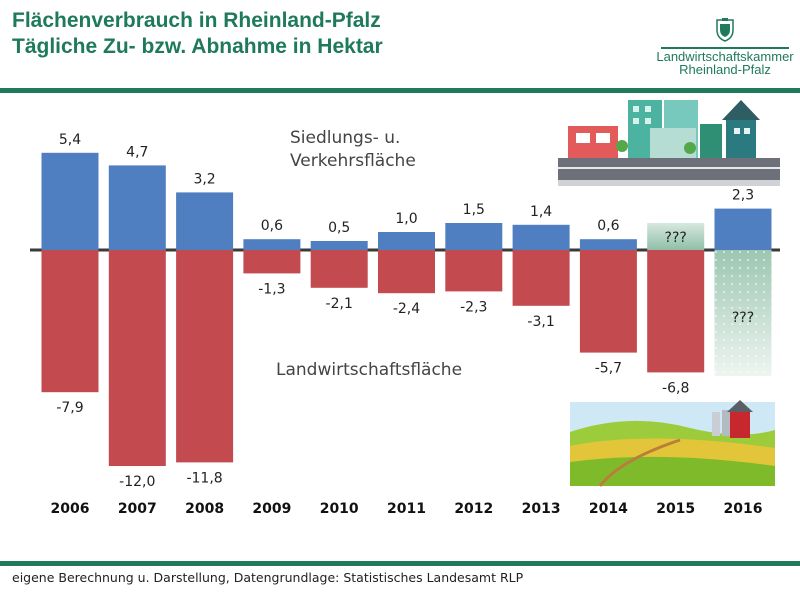 The height and width of the screenshot is (600, 800). I want to click on x-tick-label-2010: 2010, so click(339, 509).